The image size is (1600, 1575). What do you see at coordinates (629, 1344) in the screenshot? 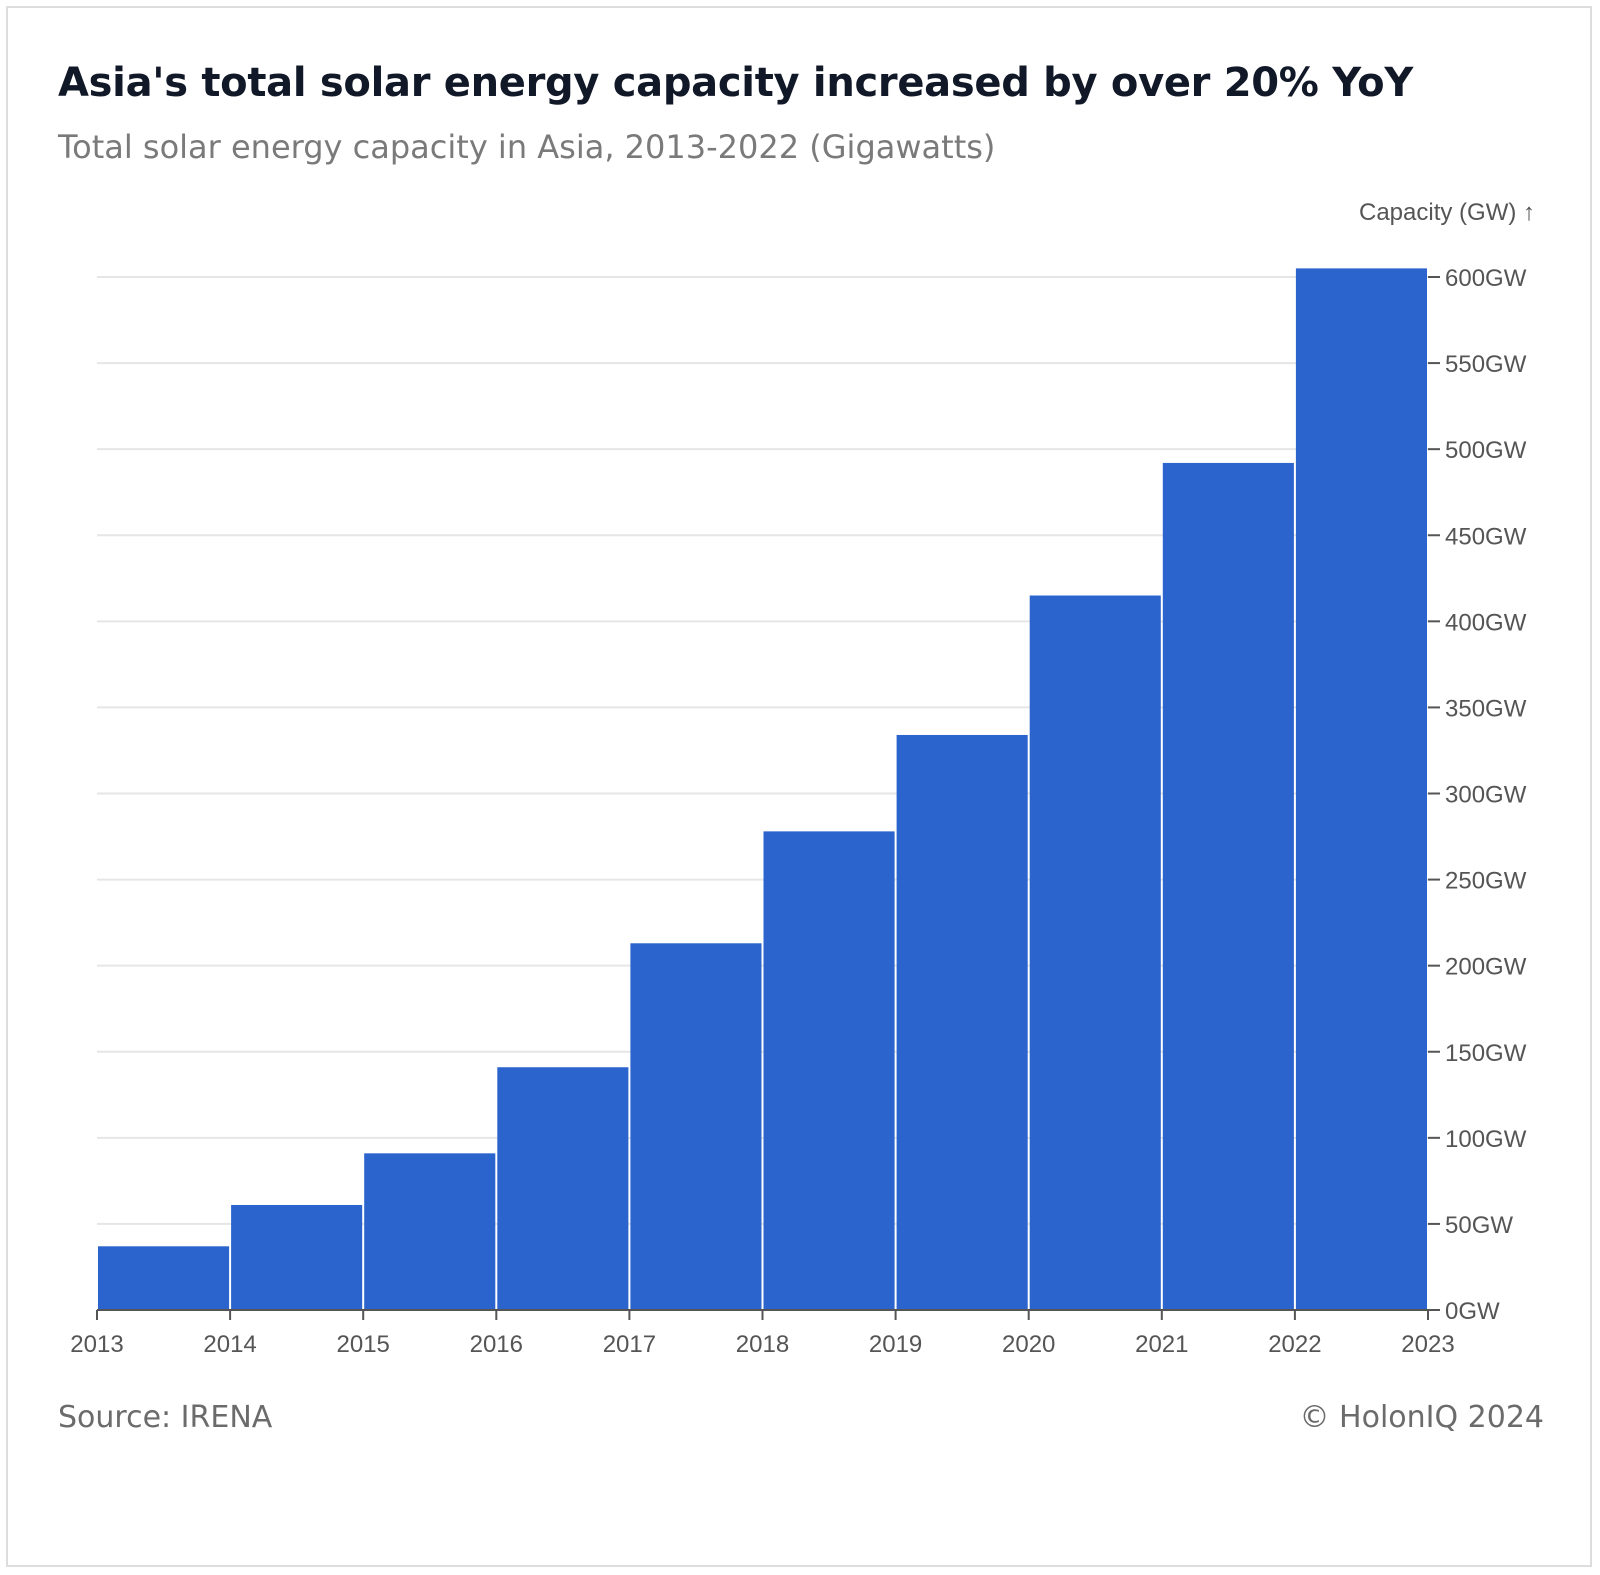
I see `x-tick-label: 2017` at bounding box center [629, 1344].